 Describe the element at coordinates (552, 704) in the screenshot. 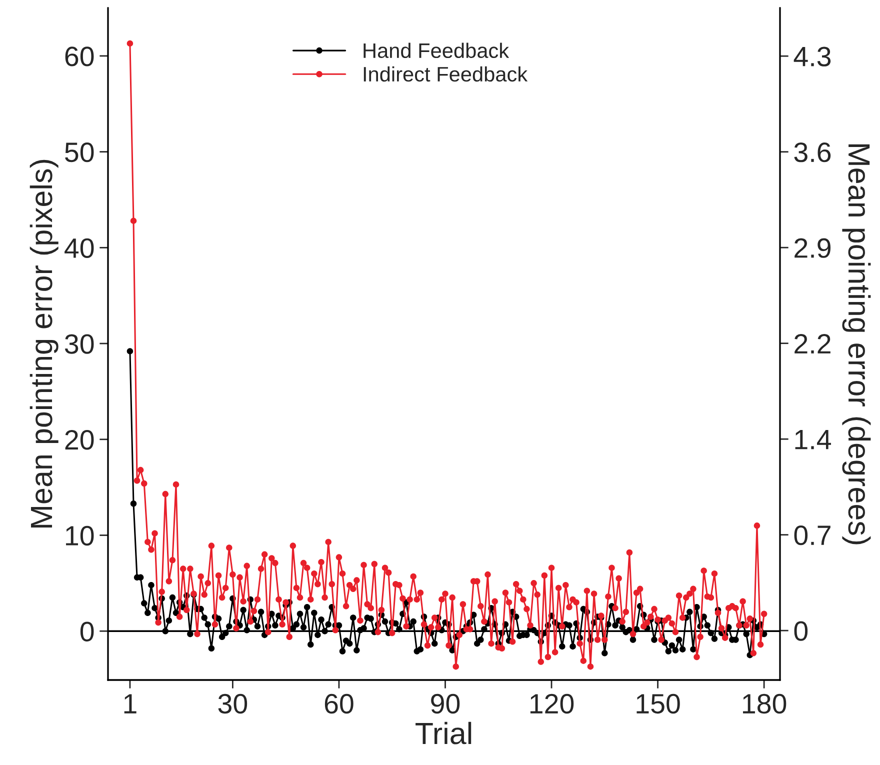

I see `x-tick-label: 120` at that location.